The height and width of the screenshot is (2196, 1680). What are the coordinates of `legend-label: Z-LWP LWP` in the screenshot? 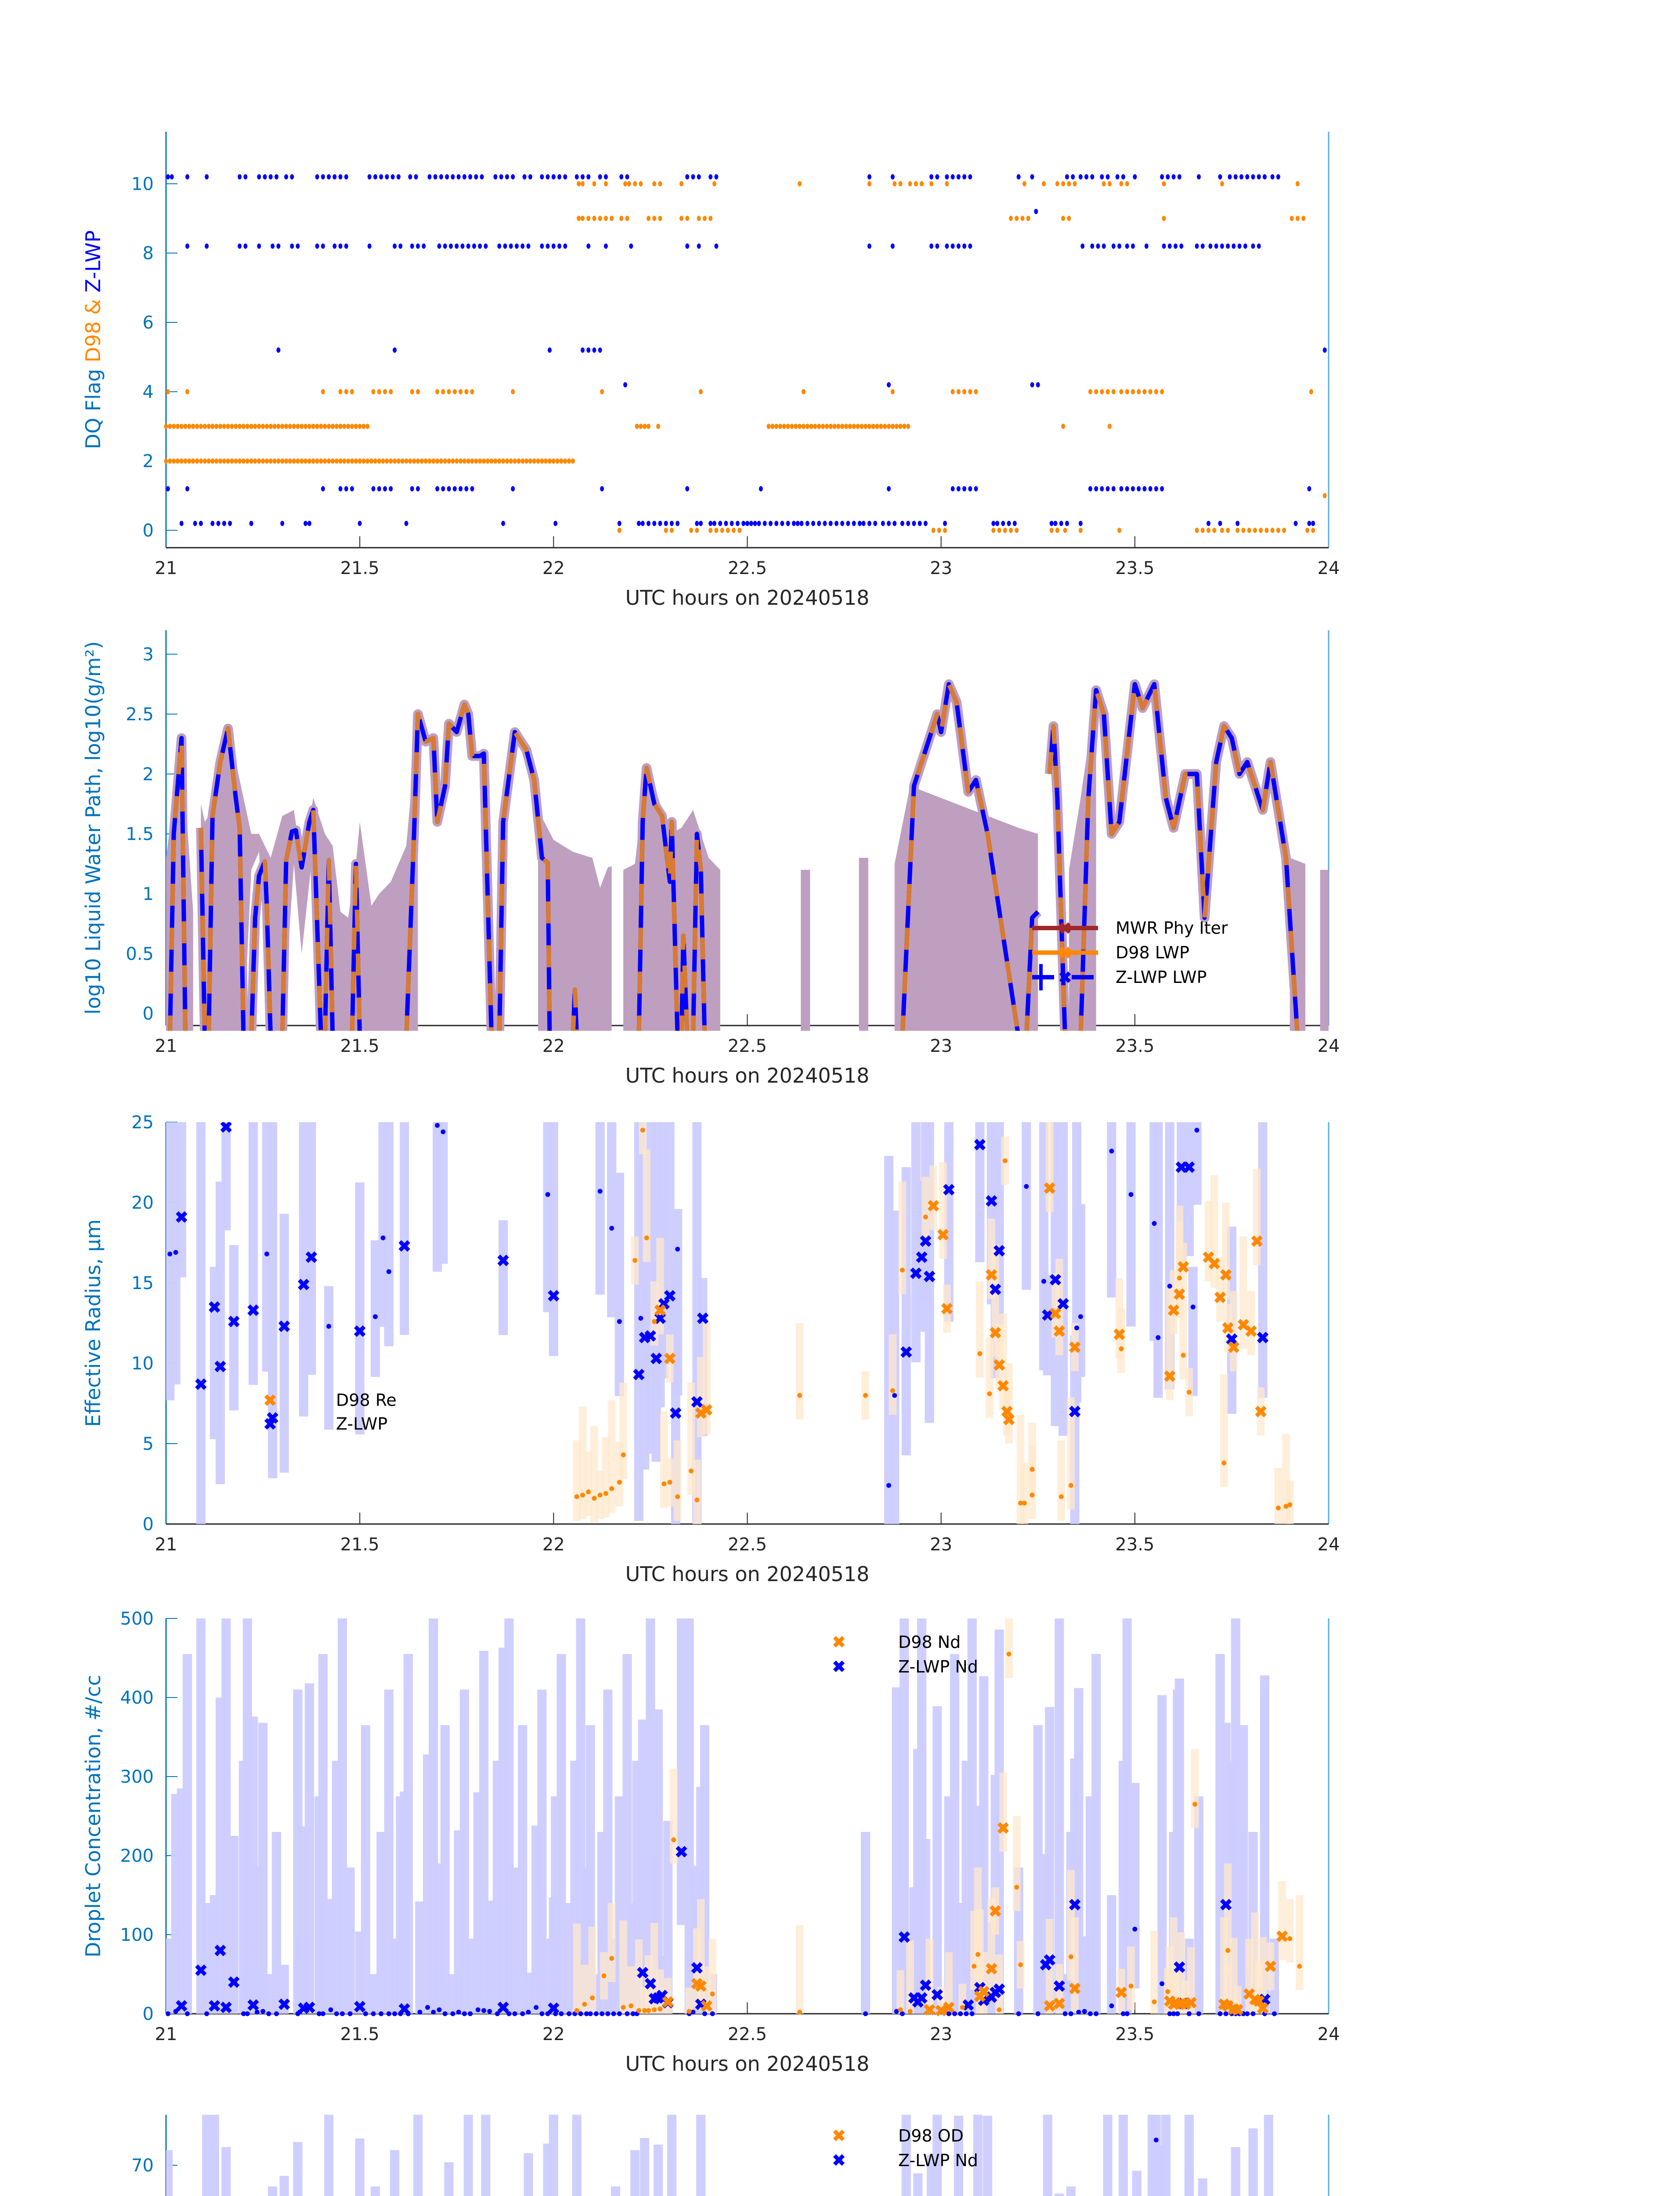 It's located at (1161, 977).